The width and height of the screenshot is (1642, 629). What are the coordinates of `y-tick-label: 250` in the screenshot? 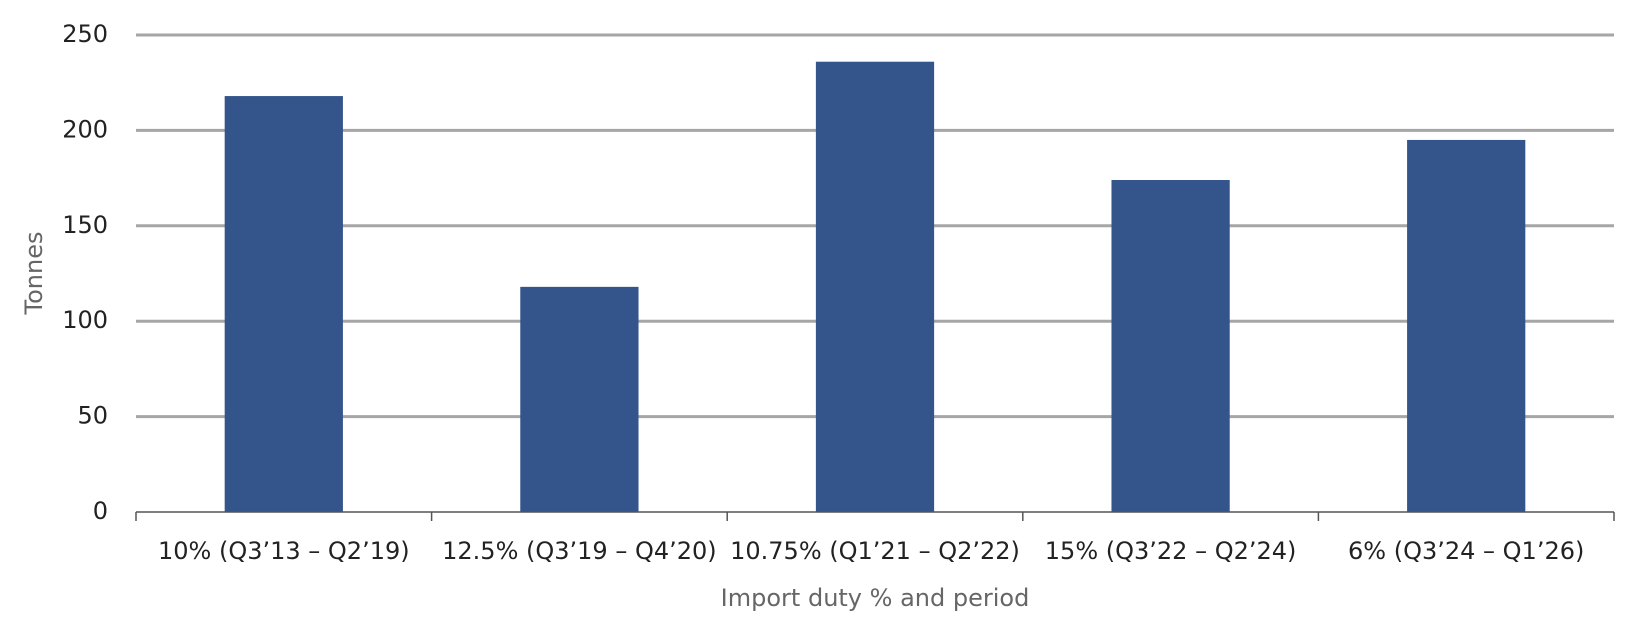 It's located at (85, 34).